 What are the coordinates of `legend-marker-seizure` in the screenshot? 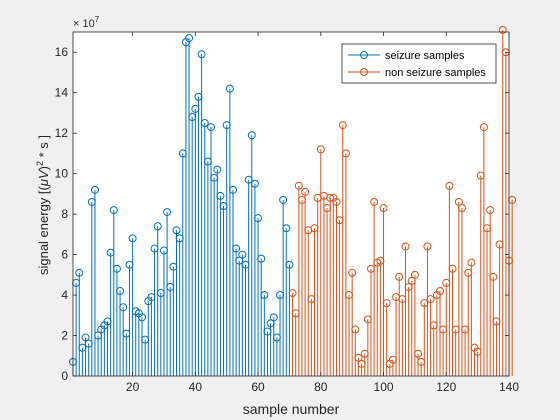 It's located at (364, 55).